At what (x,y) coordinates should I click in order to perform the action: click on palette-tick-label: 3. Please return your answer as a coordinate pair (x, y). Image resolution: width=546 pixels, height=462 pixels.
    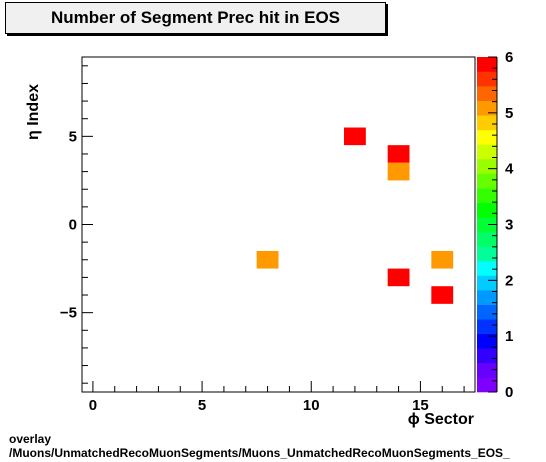
    Looking at the image, I should click on (509, 225).